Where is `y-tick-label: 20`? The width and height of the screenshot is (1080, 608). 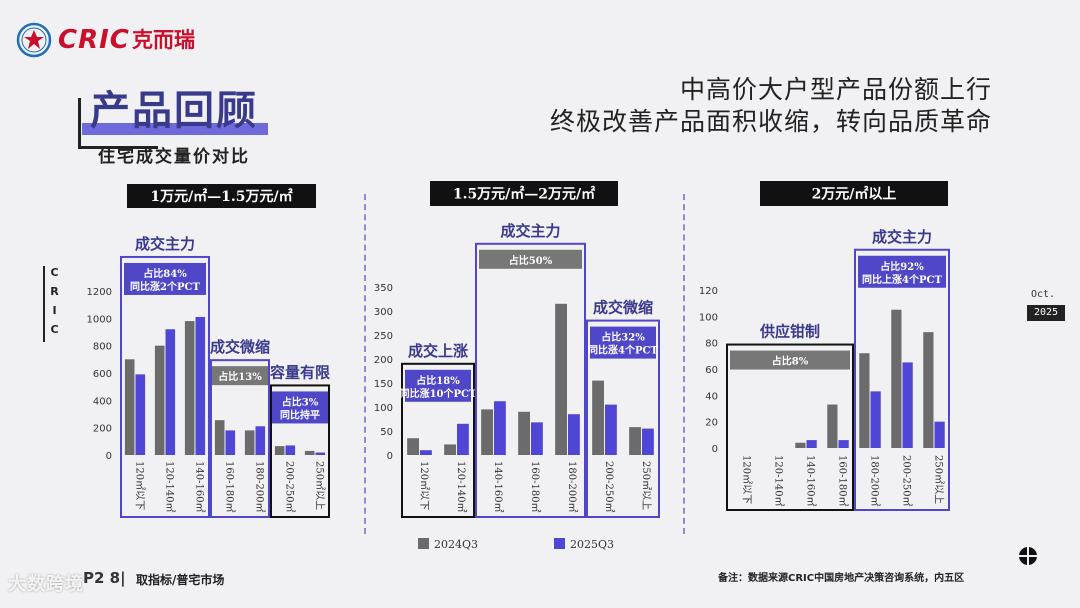
y-tick-label: 20 is located at coordinates (711, 423).